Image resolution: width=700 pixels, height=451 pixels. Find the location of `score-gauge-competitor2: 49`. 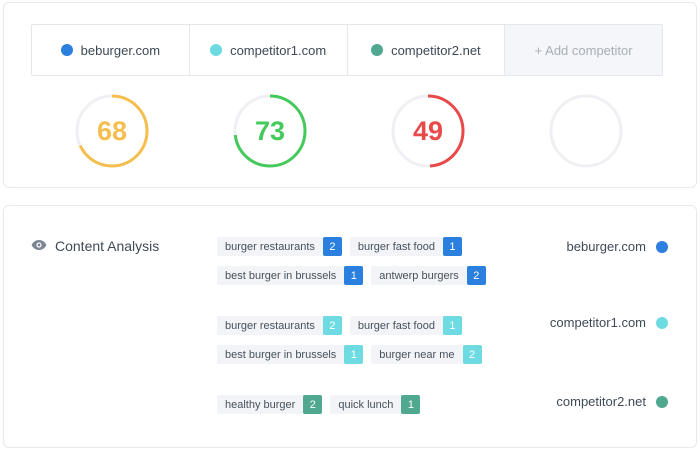

score-gauge-competitor2: 49 is located at coordinates (428, 131).